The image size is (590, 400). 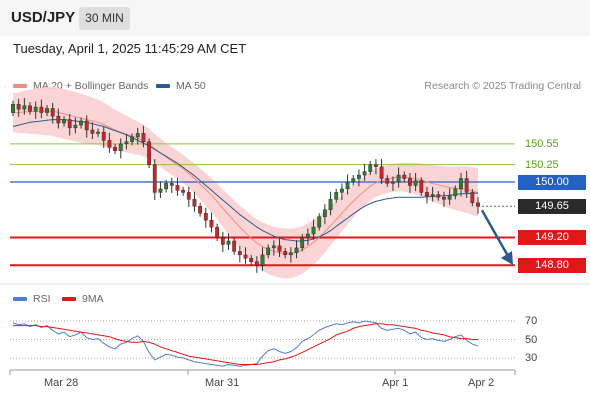 I want to click on rsi-layer, so click(x=262, y=343).